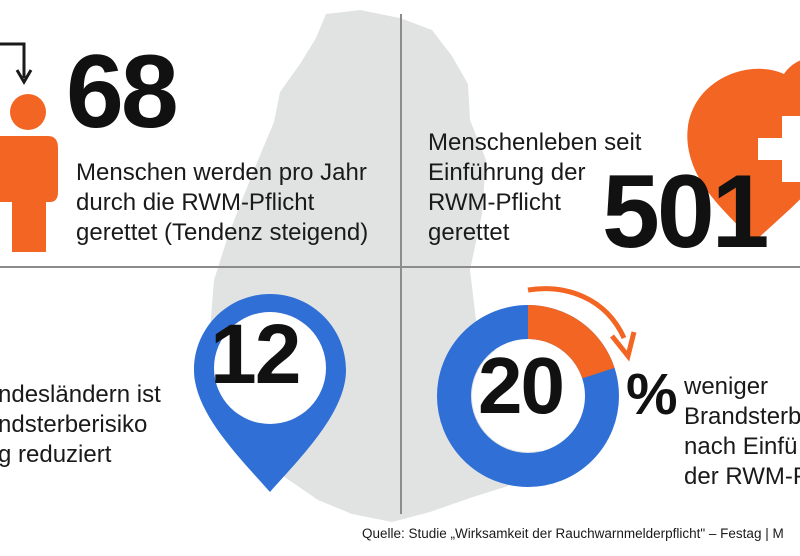  What do you see at coordinates (742, 476) in the screenshot?
I see `stat-20-line-4: der RWM-P` at bounding box center [742, 476].